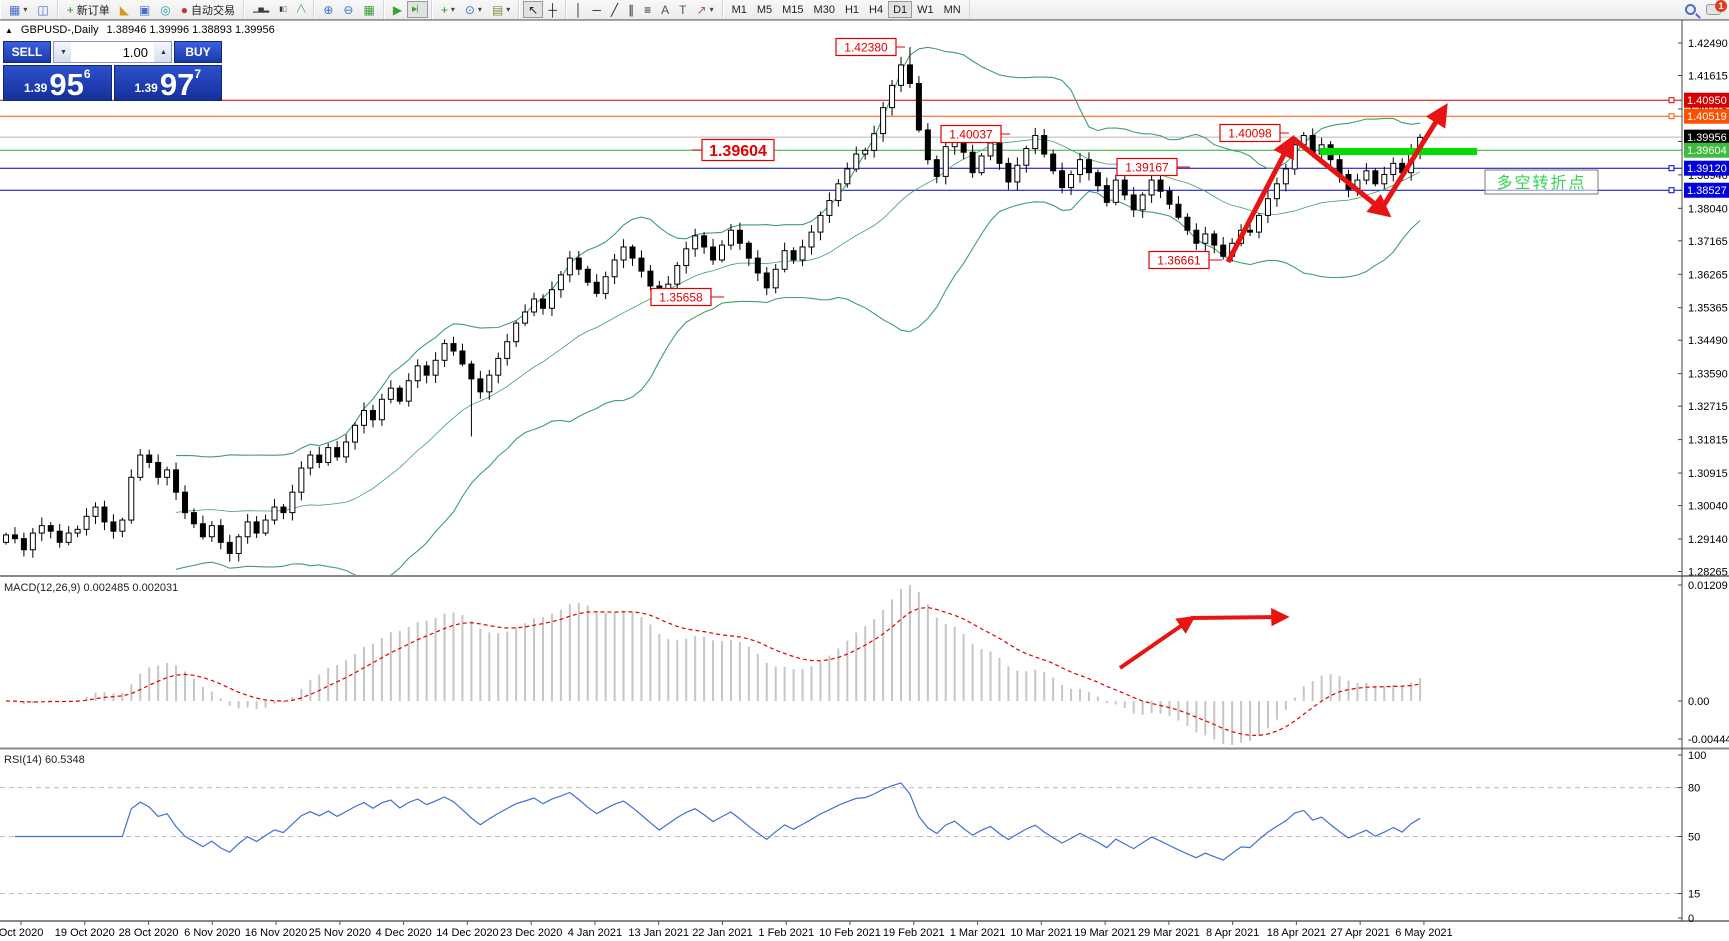 Image resolution: width=1729 pixels, height=941 pixels. I want to click on svg-text: 4 Jan 2021, so click(595, 933).